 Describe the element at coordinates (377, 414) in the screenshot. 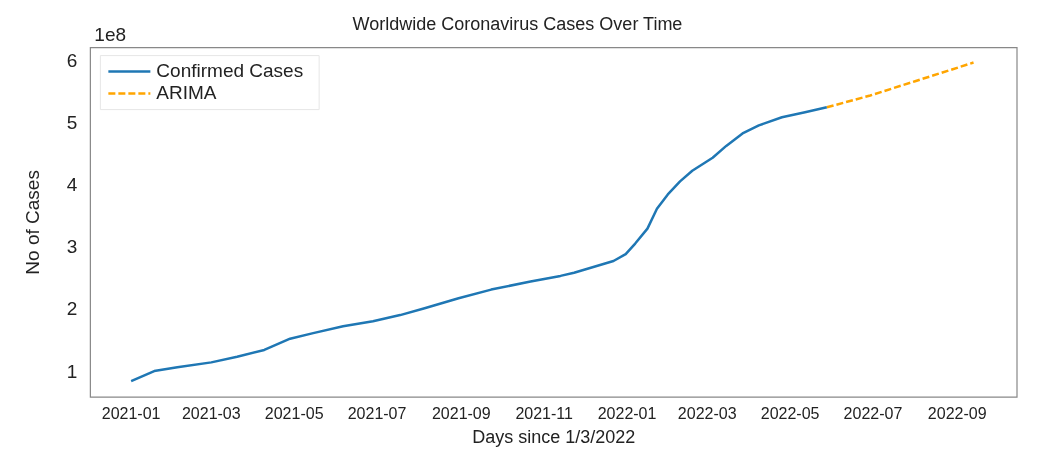

I see `x-tick-label: 2021-07` at that location.